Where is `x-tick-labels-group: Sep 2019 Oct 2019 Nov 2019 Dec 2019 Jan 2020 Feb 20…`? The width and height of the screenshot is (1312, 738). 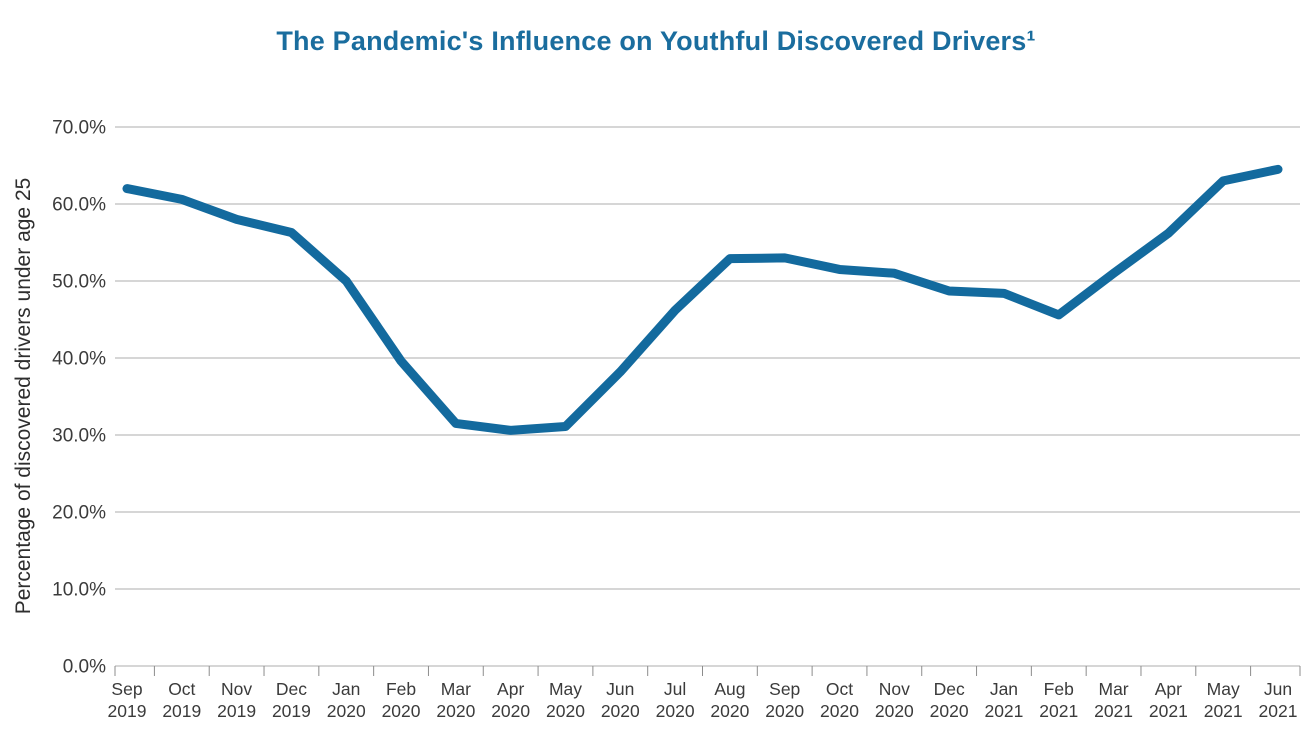
x-tick-labels-group: Sep 2019 Oct 2019 Nov 2019 Dec 2019 Jan 2020 Feb 20… is located at coordinates (703, 700).